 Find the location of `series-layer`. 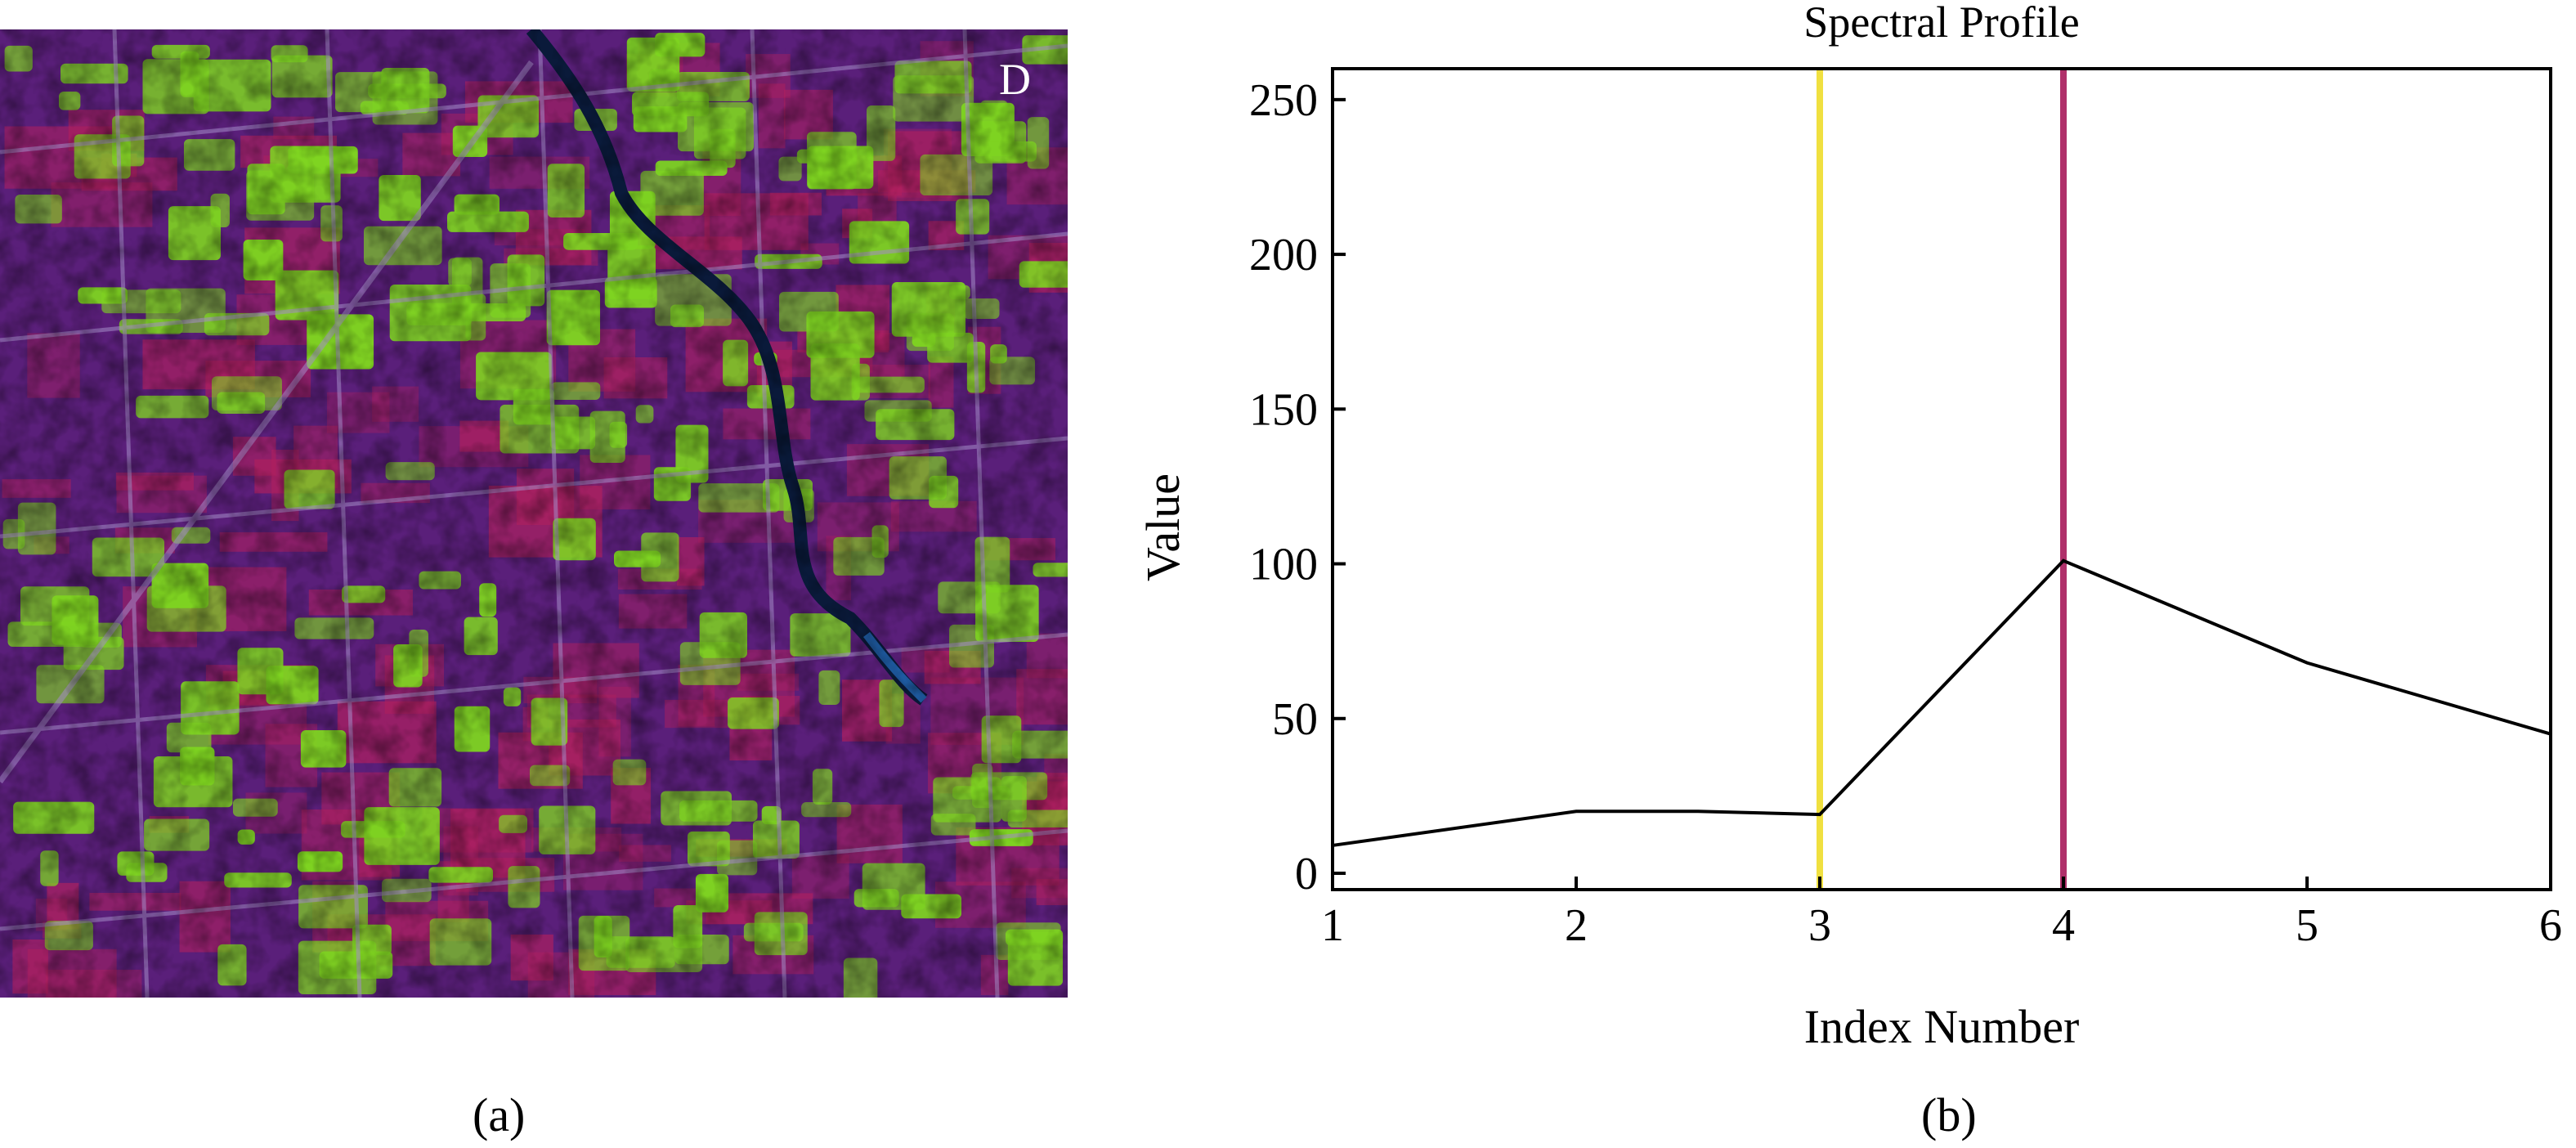

series-layer is located at coordinates (1941, 702).